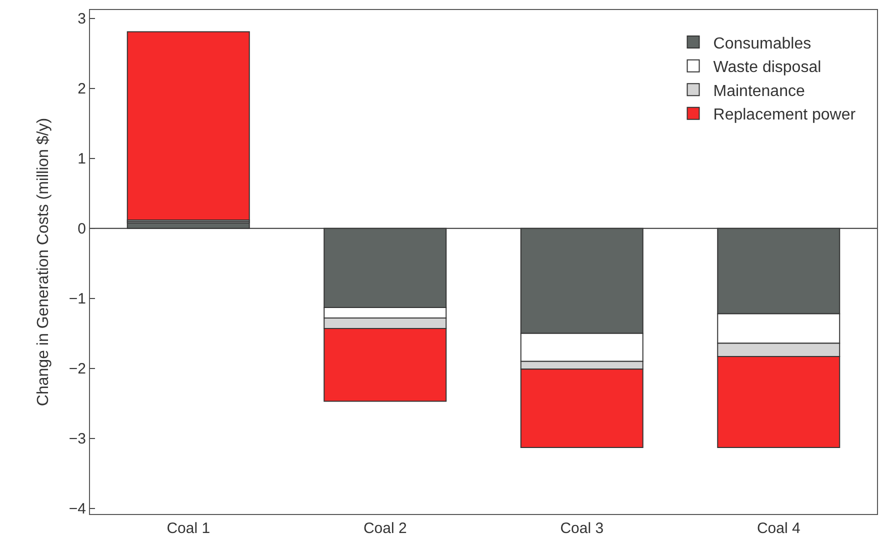 The image size is (887, 554). I want to click on y-tick-label: −1, so click(77, 299).